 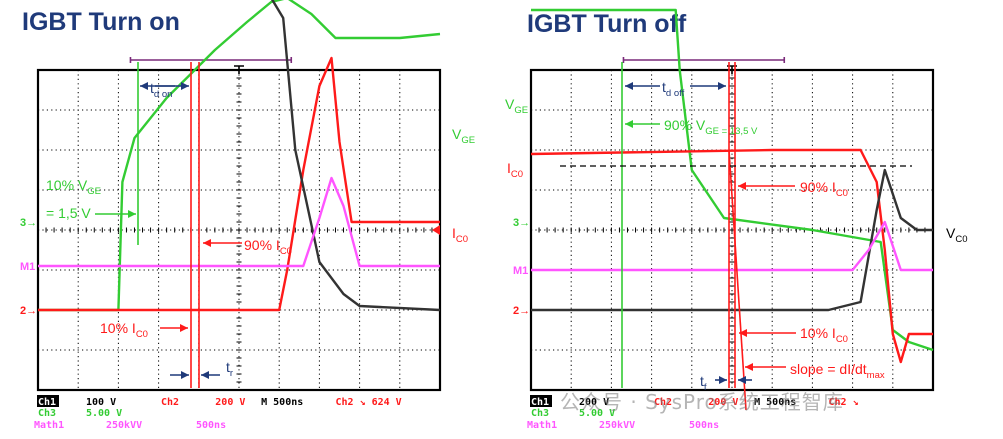 I want to click on ch1-scale: 100 V, so click(x=101, y=402).